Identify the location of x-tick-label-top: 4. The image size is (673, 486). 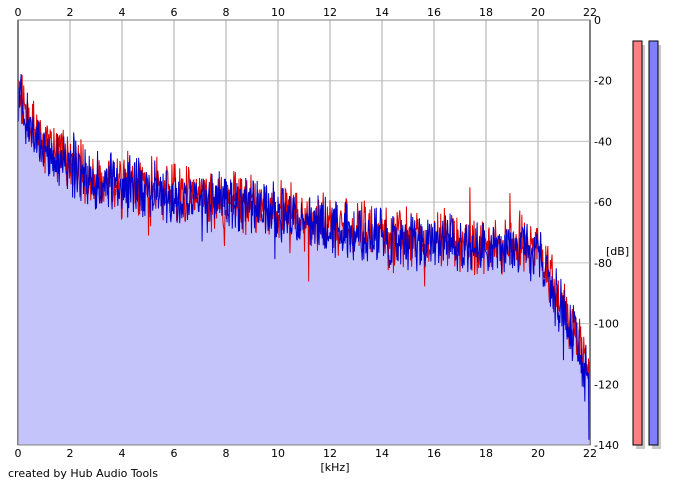
(122, 12).